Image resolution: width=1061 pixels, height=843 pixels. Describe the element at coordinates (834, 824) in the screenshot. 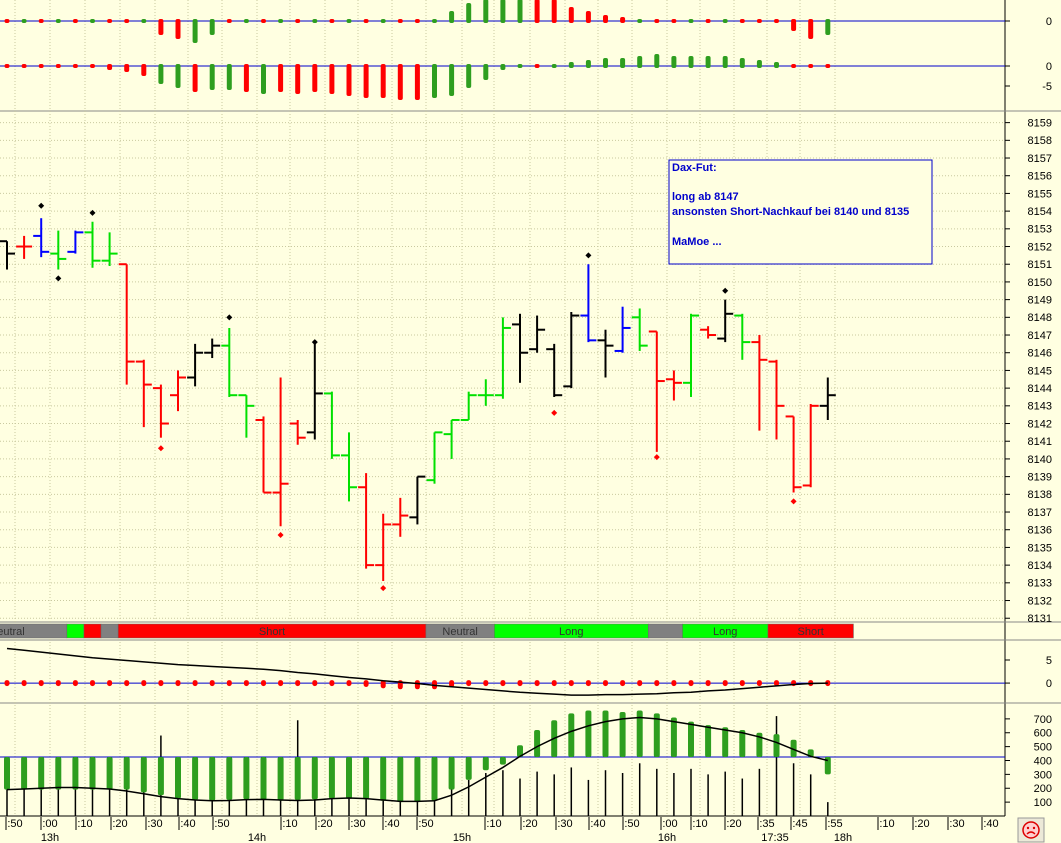

I see `x-tick-label: :55` at that location.